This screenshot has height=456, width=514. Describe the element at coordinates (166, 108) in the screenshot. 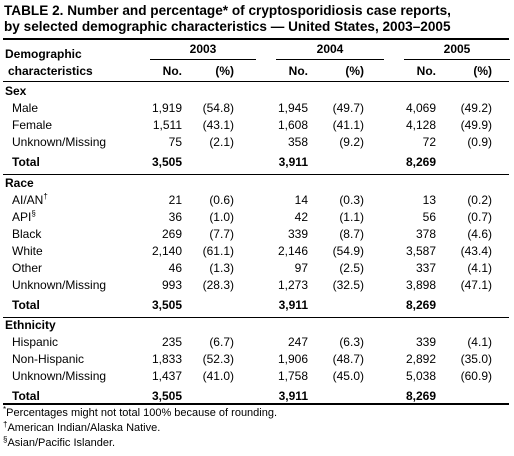

I see `count-cell: 1,919` at that location.